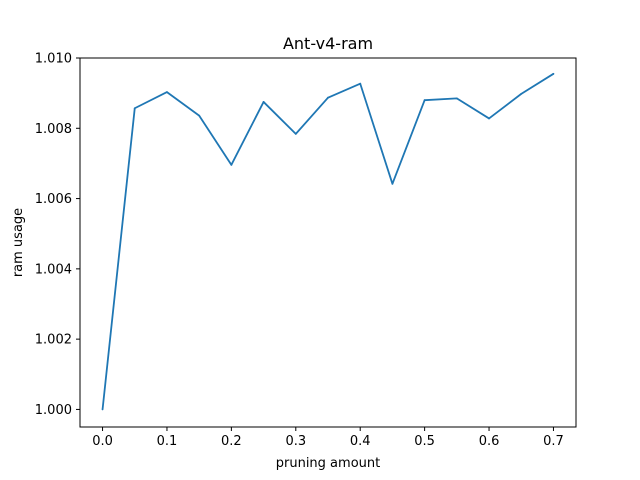 The image size is (640, 480). I want to click on x-axis: 0.0 0.1 0.2 0.3 0.4 0.5 0.6 0.7, so click(328, 438).